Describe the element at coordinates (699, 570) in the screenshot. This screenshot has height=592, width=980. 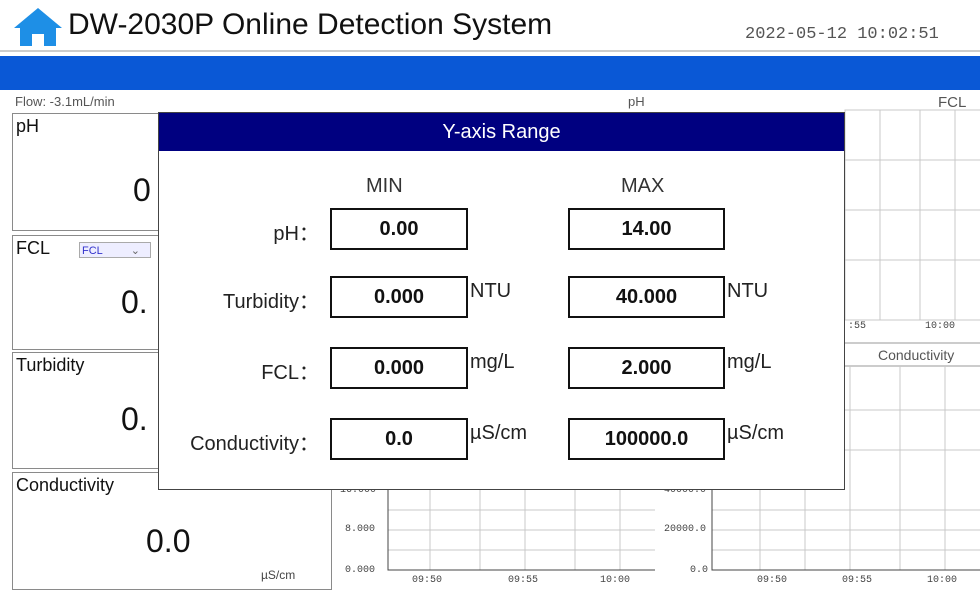
I see `y-tick-label: 0.0` at that location.